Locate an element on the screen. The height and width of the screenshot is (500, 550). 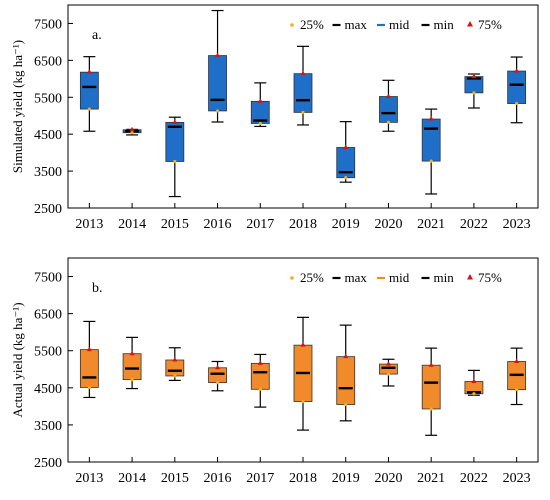
legend-dot-icon is located at coordinates (292, 25).